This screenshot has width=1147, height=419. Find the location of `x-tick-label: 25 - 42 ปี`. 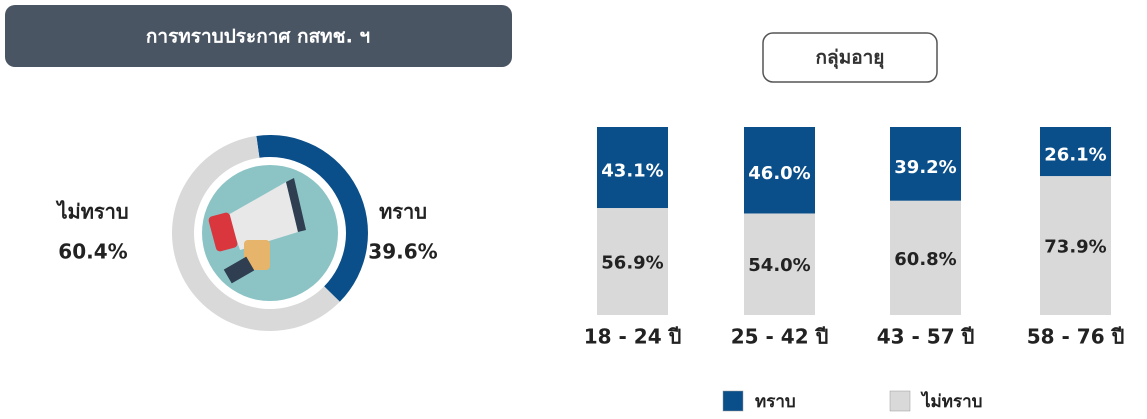

x-tick-label: 25 - 42 ปี is located at coordinates (780, 337).